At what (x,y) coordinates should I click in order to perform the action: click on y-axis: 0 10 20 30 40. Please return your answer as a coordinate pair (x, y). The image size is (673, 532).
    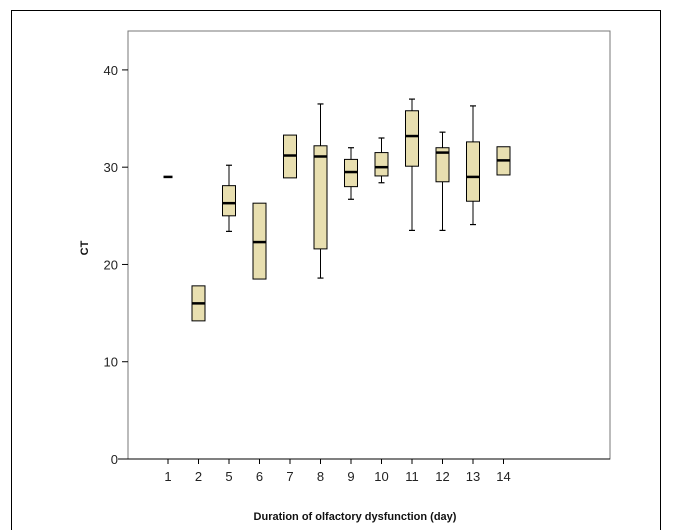
    Looking at the image, I should click on (116, 265).